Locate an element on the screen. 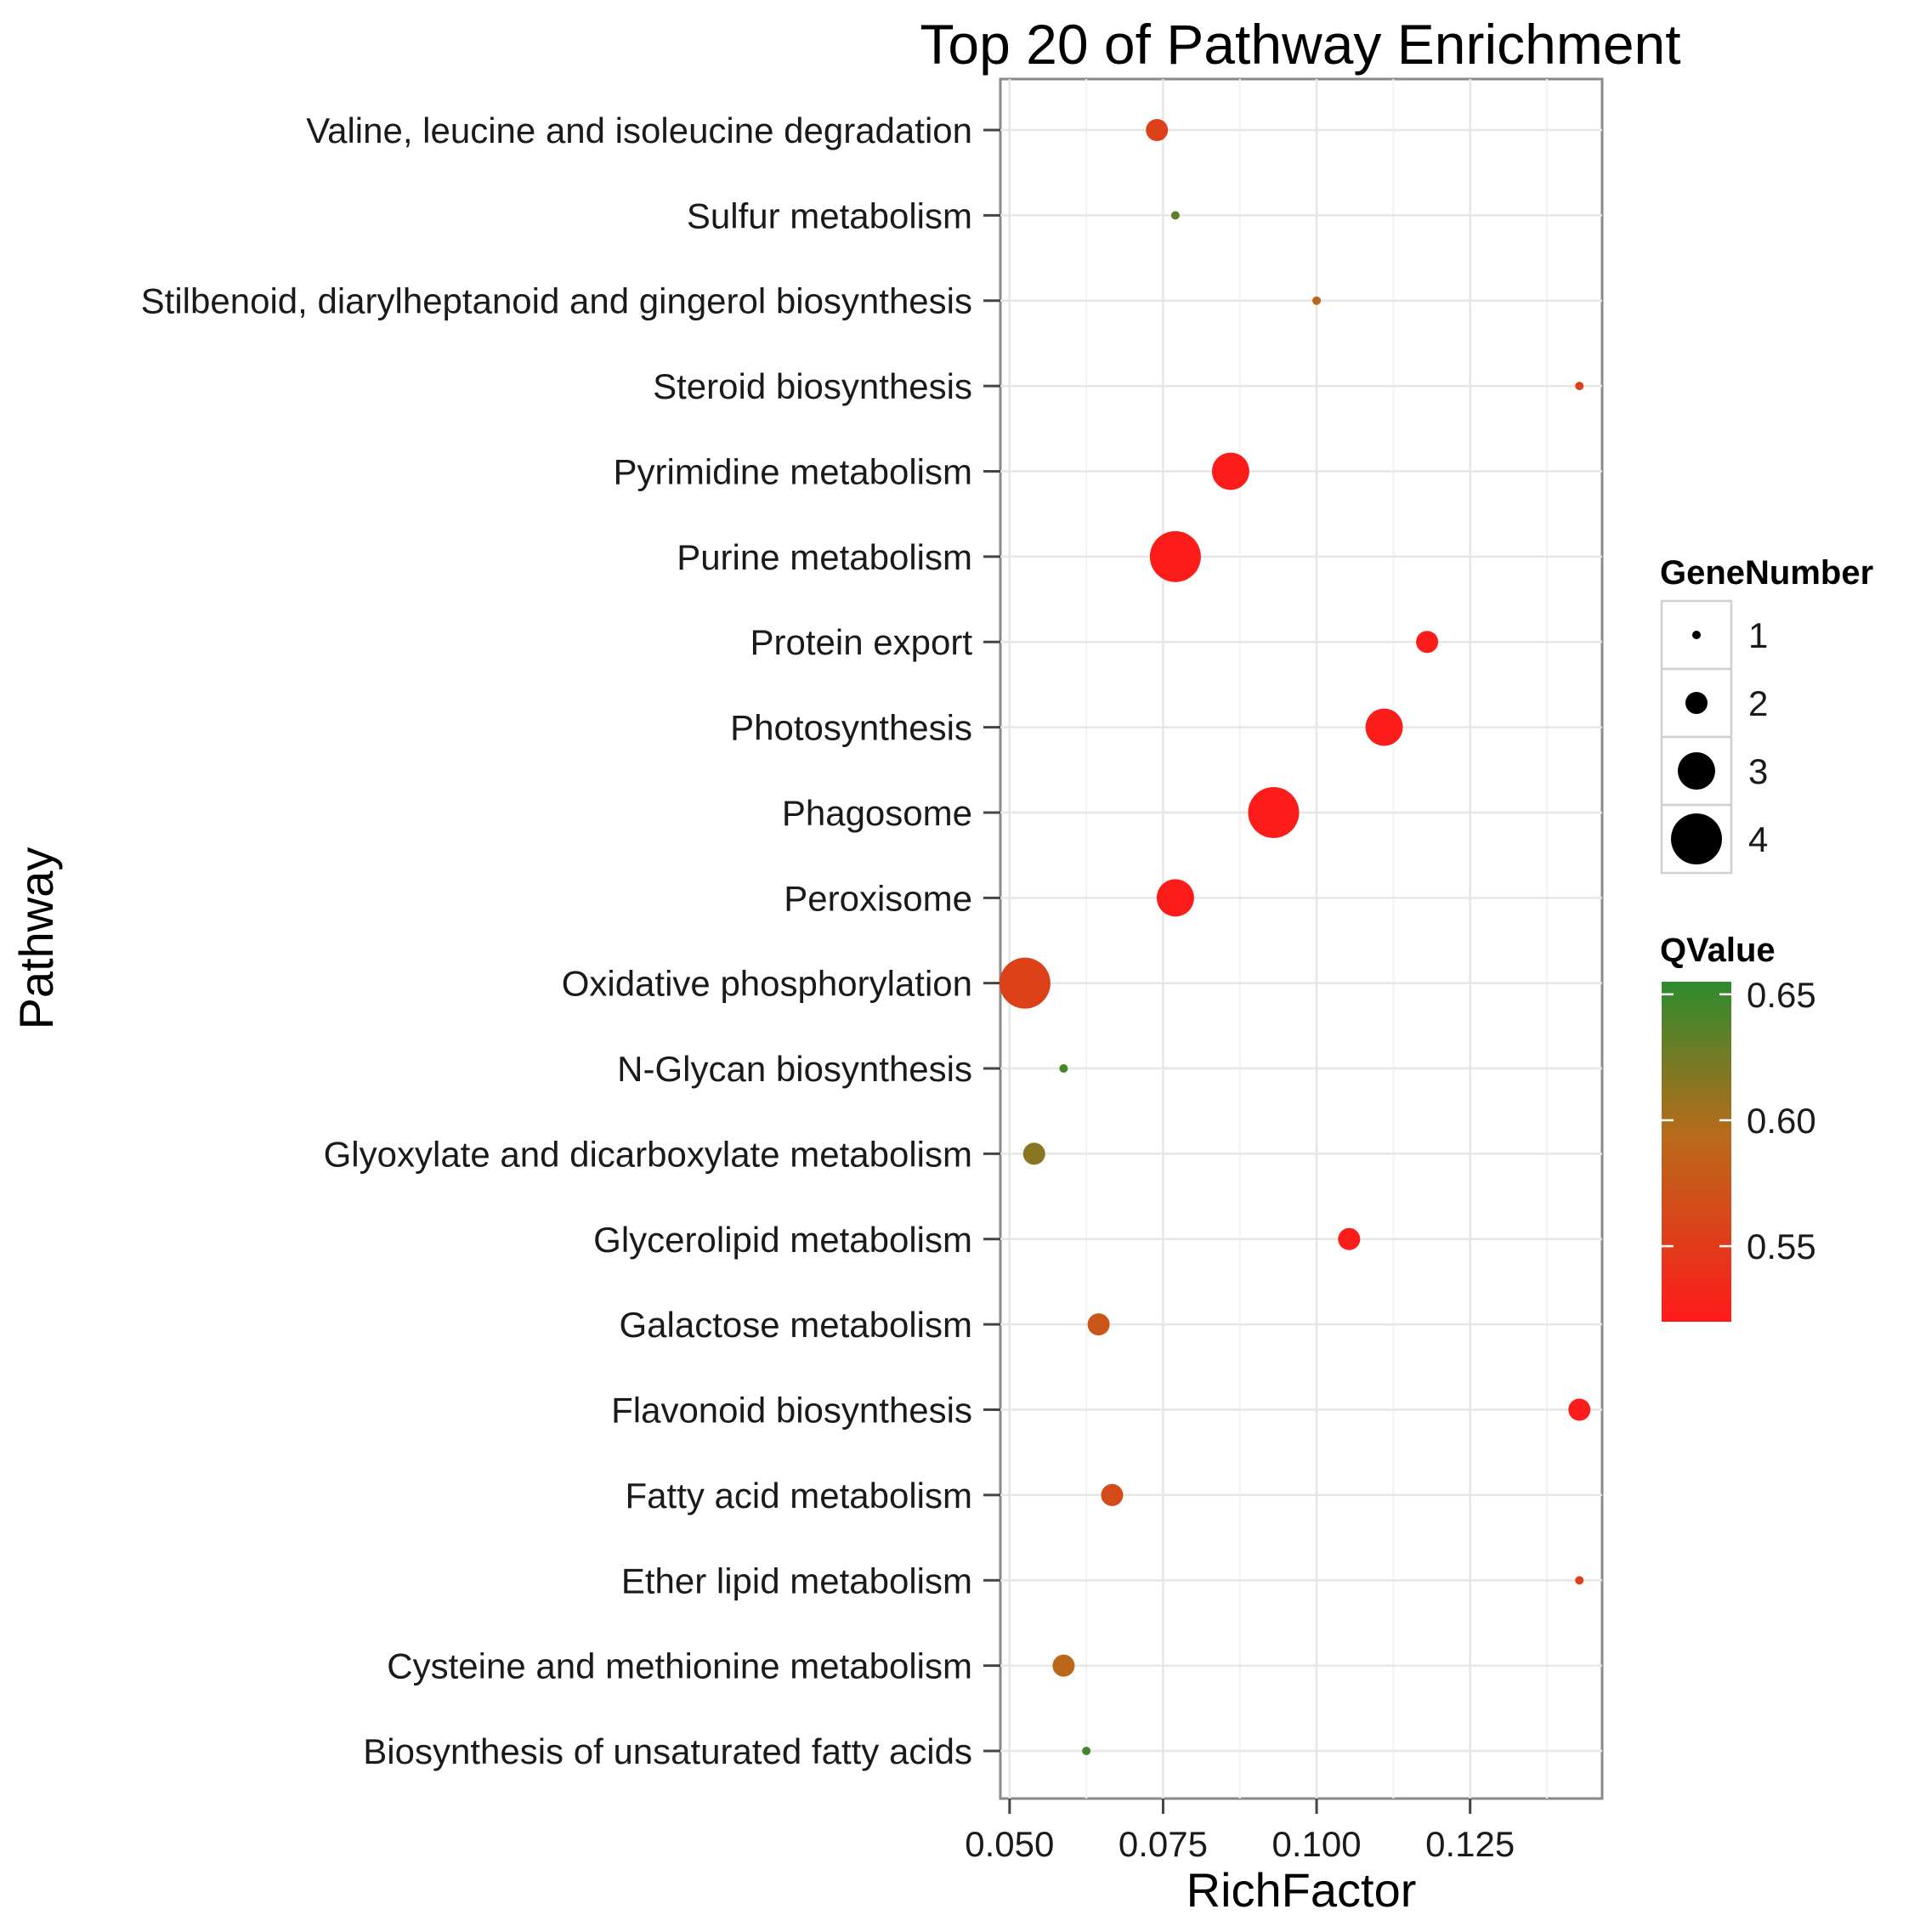 This screenshot has height=1932, width=1920. y-tick-label: Glyoxylate and dicarboxylate metabolism is located at coordinates (648, 1154).